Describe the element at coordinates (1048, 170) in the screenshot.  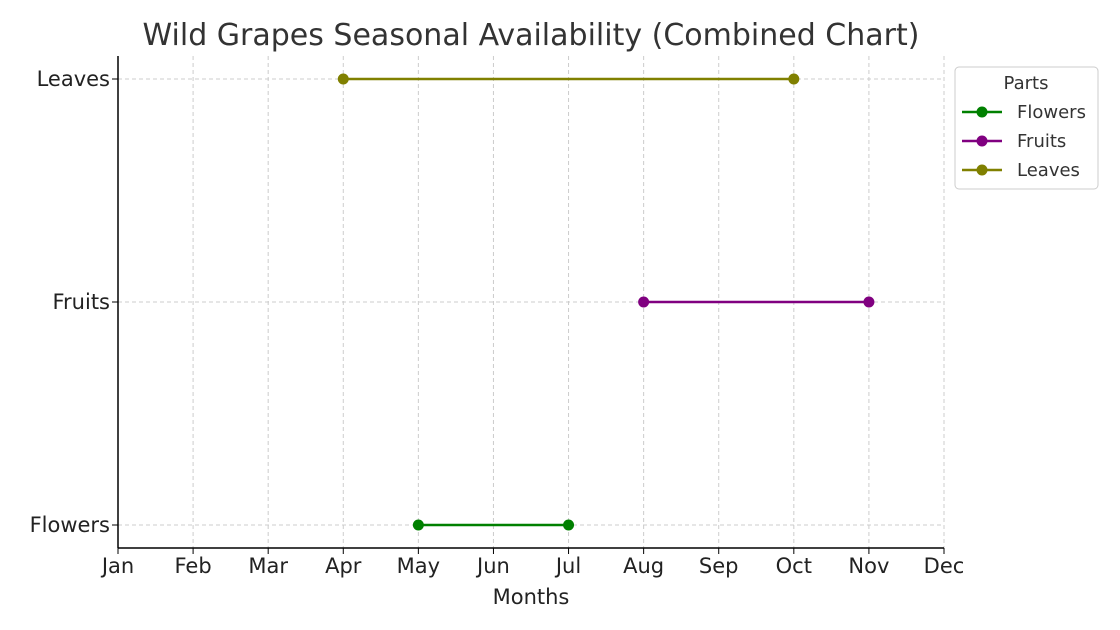
I see `legend-label: Leaves` at that location.